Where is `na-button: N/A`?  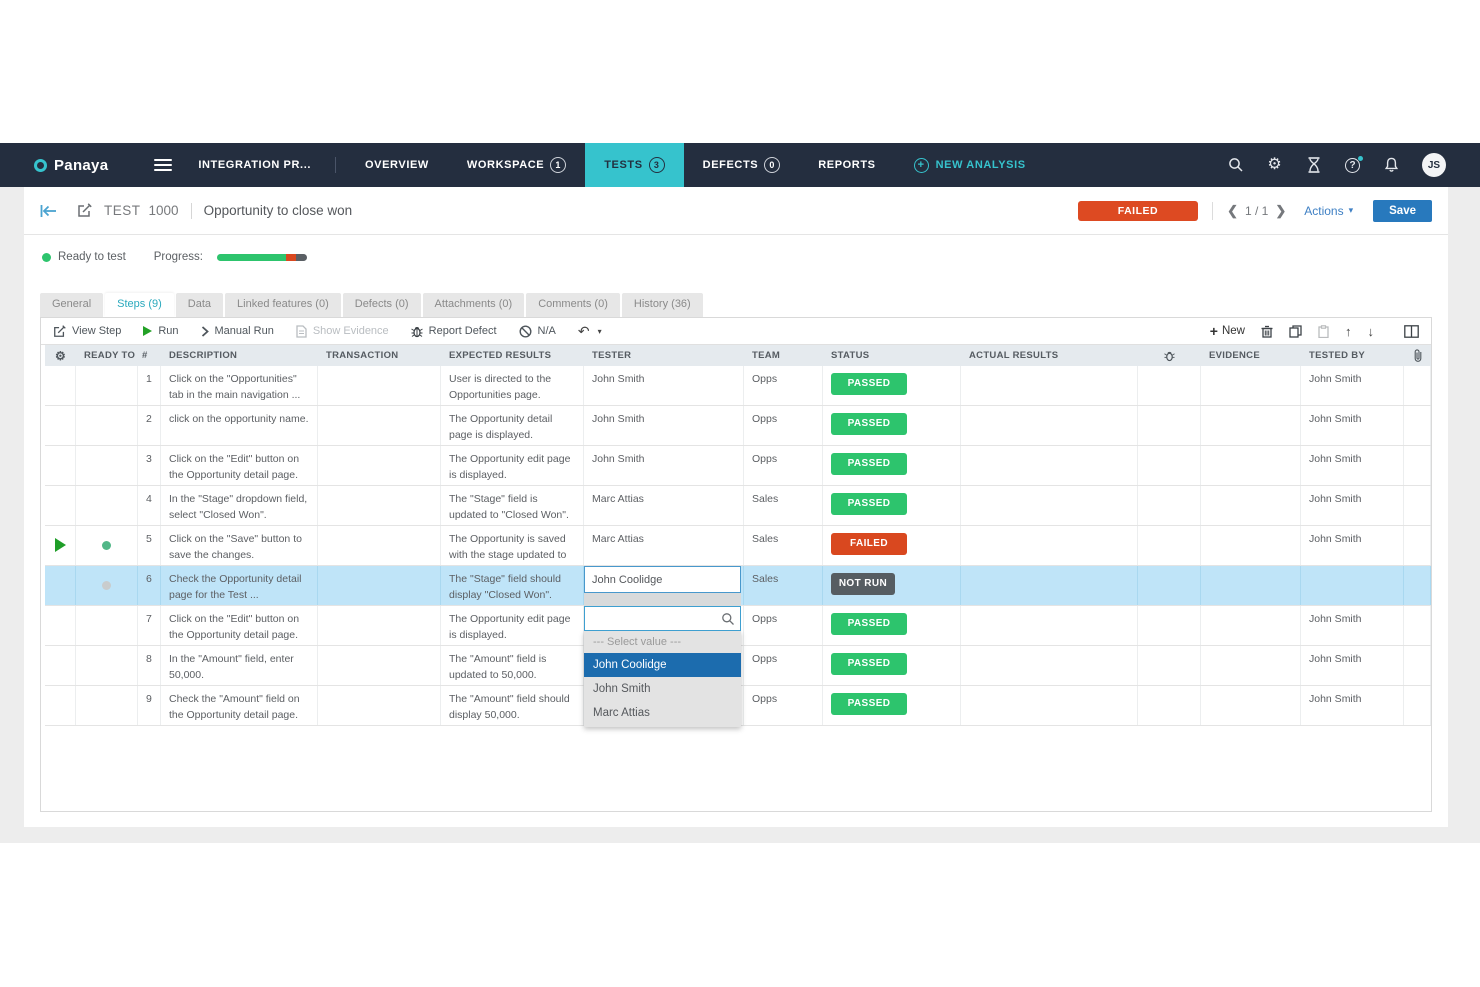
na-button: N/A is located at coordinates (537, 331).